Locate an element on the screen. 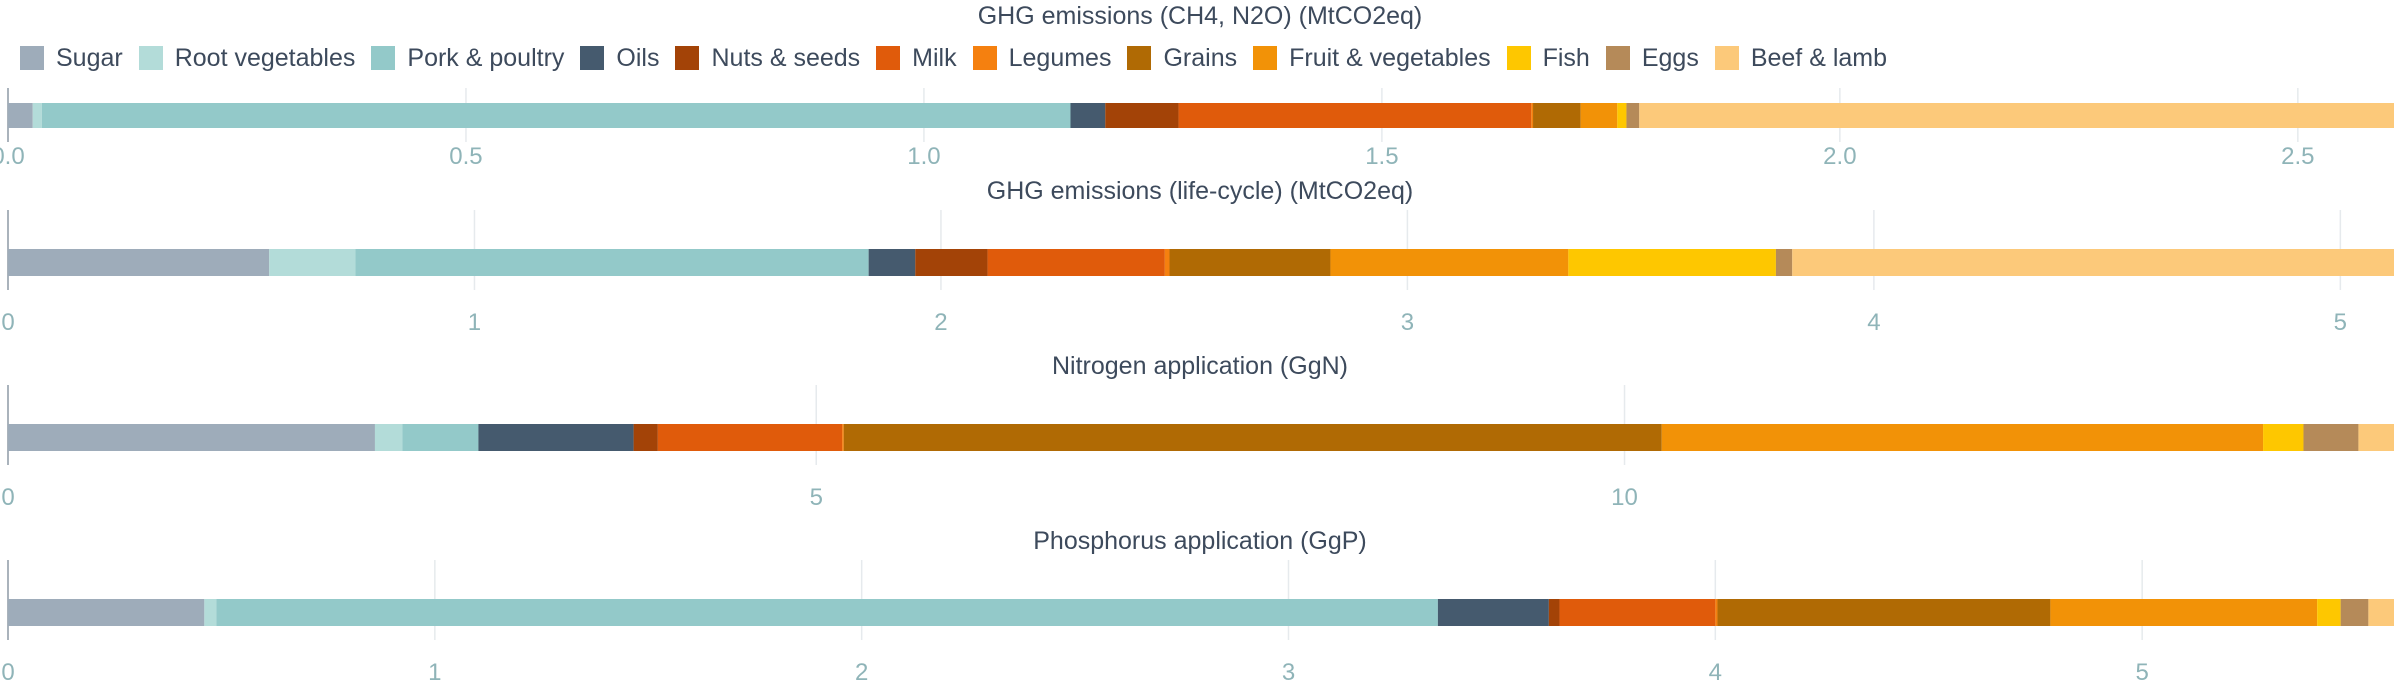  legend-label: Milk is located at coordinates (934, 57).